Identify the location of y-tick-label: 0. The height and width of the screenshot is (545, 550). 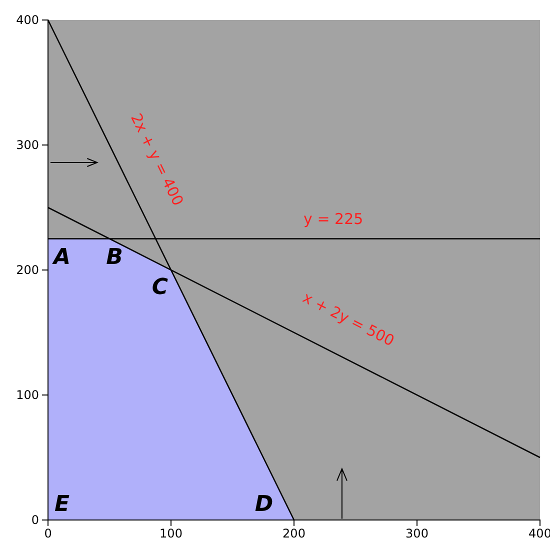
(35, 519).